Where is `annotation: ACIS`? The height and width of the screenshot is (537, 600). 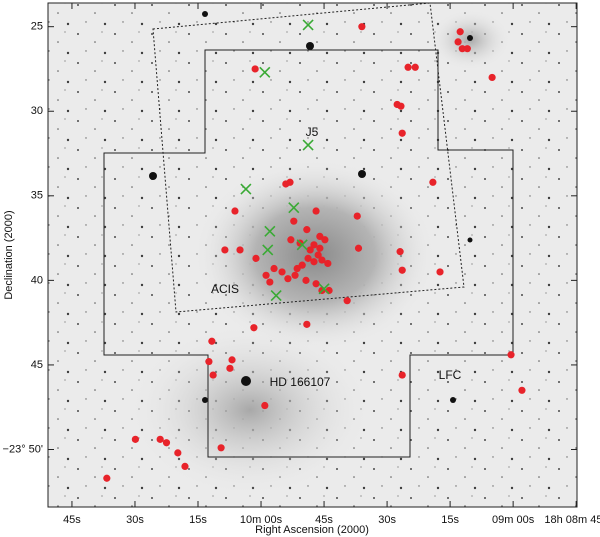
annotation: ACIS is located at coordinates (225, 289).